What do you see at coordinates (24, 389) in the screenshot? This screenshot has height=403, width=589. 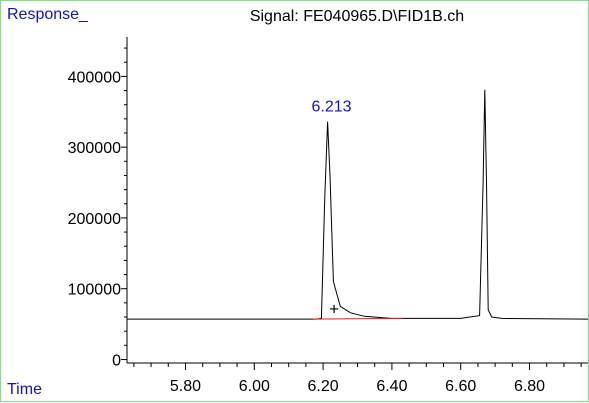 I see `x-axis-label: Time` at bounding box center [24, 389].